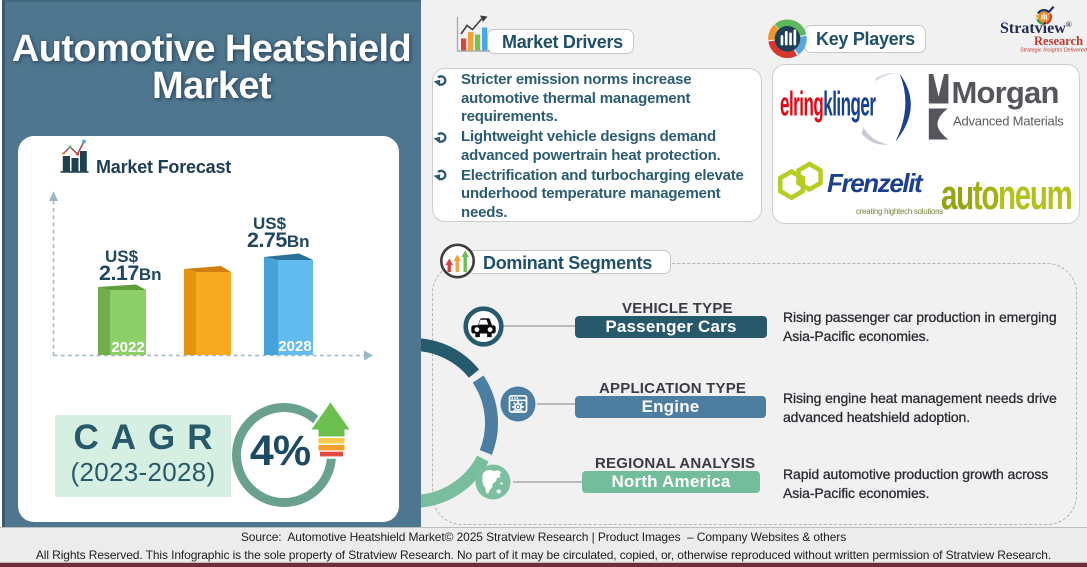 The image size is (1087, 567). I want to click on svg-text: Frenzelit, so click(875, 183).